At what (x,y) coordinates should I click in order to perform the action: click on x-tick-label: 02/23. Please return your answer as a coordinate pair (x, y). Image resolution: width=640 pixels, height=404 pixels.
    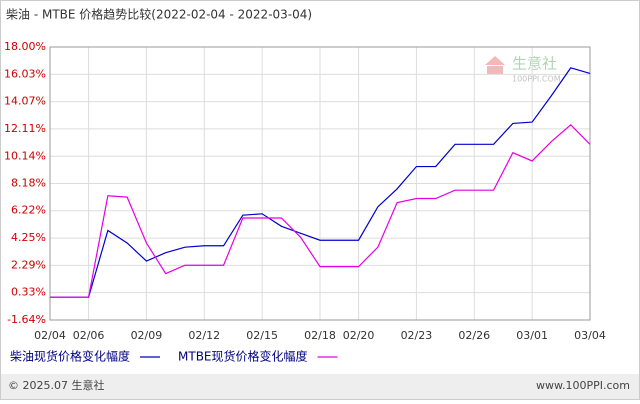
    Looking at the image, I should click on (417, 335).